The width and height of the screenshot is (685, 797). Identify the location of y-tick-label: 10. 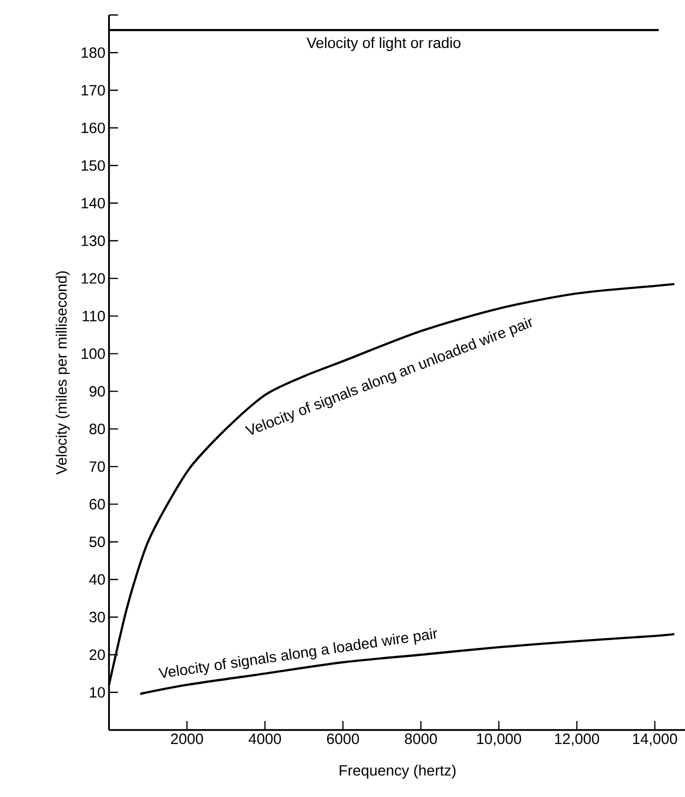
(97, 692).